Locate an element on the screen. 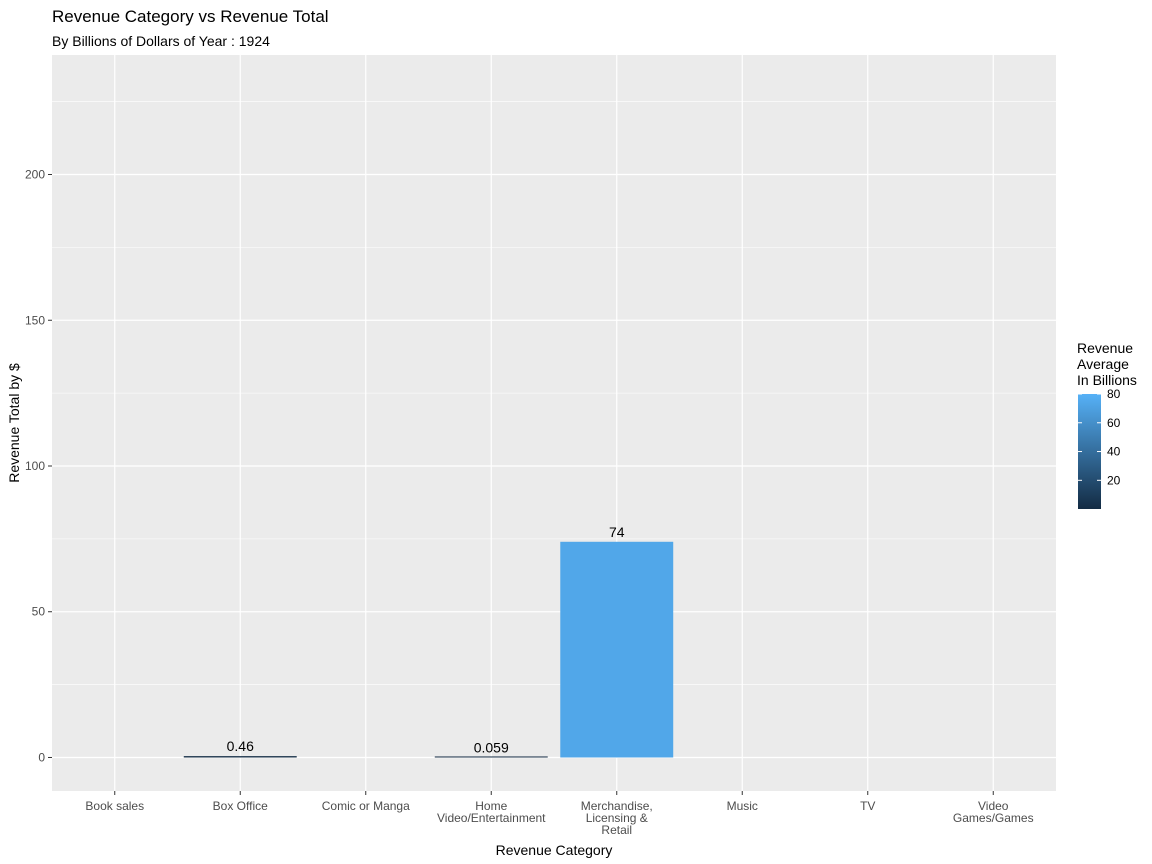 The height and width of the screenshot is (864, 1152). y-tick-label: 50 is located at coordinates (39, 612).